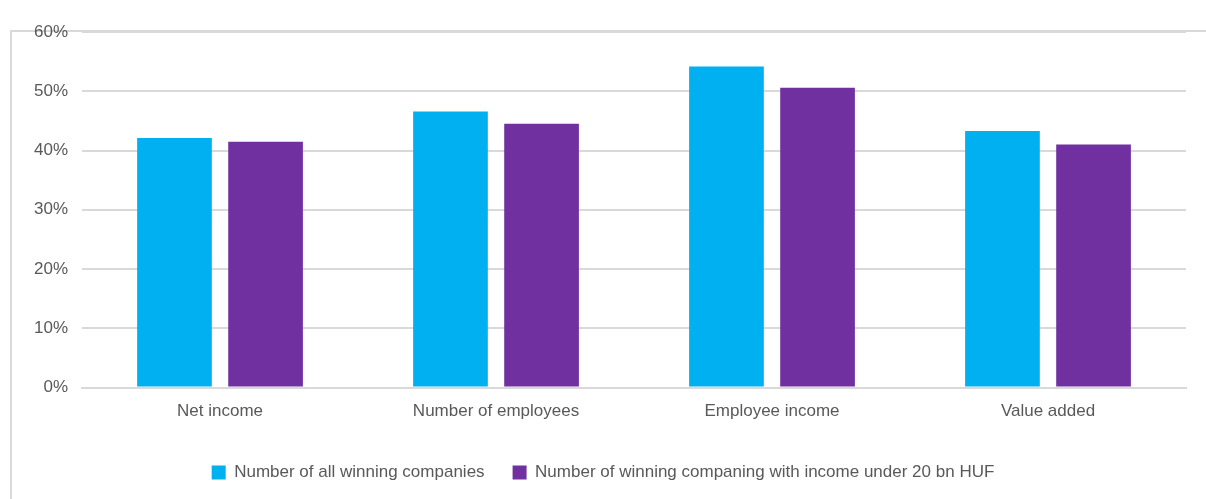  Describe the element at coordinates (51, 209) in the screenshot. I see `y-tick-label: 30%` at that location.